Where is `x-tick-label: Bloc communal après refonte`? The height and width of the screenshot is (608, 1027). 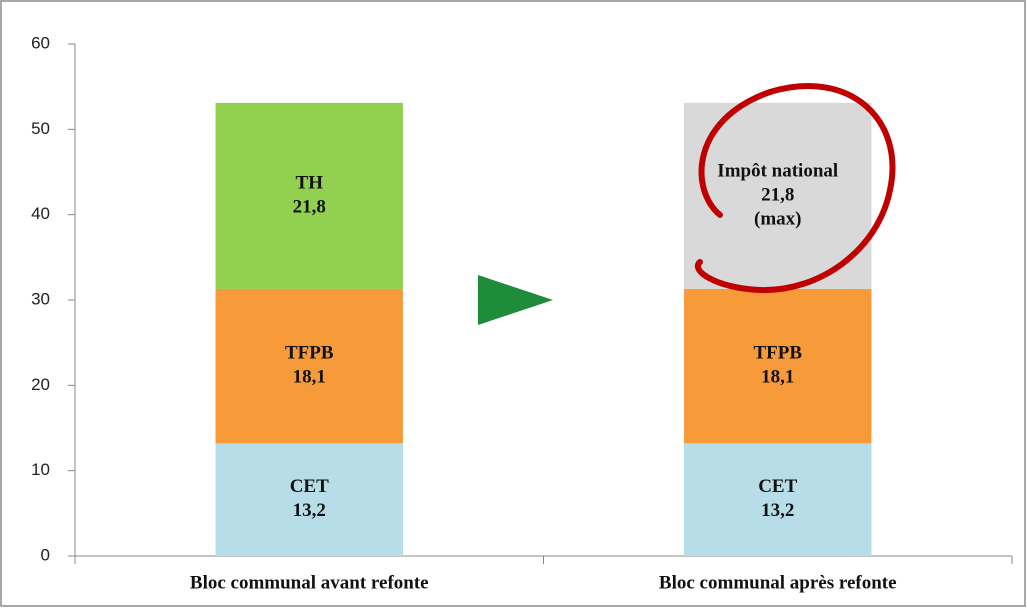
x-tick-label: Bloc communal après refonte is located at coordinates (778, 582).